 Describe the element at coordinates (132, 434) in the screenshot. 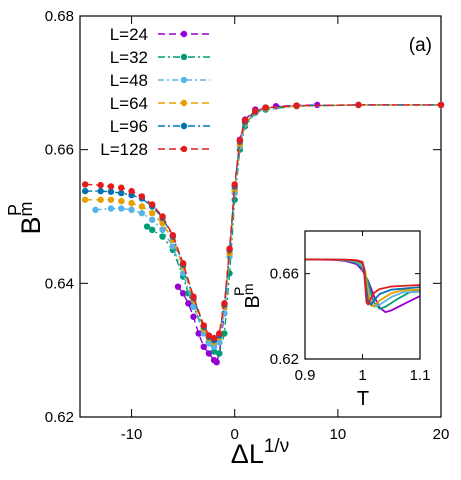

I see `x-tick-label: -10` at that location.